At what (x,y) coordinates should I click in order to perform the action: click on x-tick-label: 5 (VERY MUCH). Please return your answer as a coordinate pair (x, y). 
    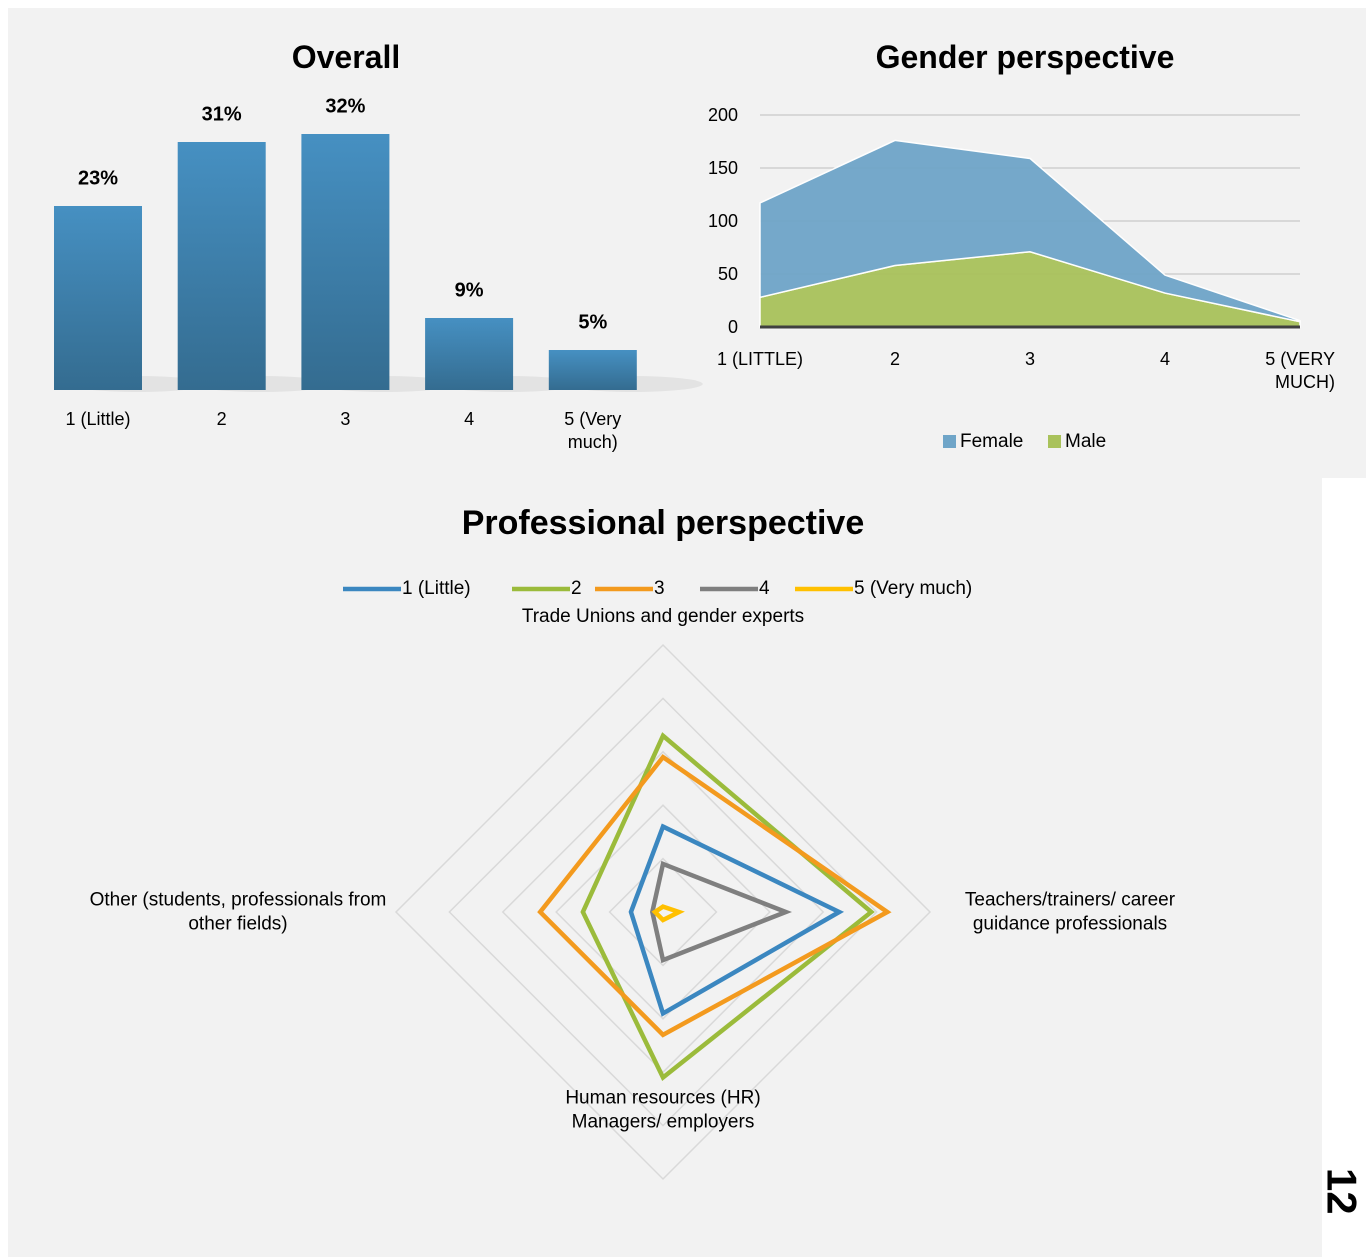
    Looking at the image, I should click on (1300, 370).